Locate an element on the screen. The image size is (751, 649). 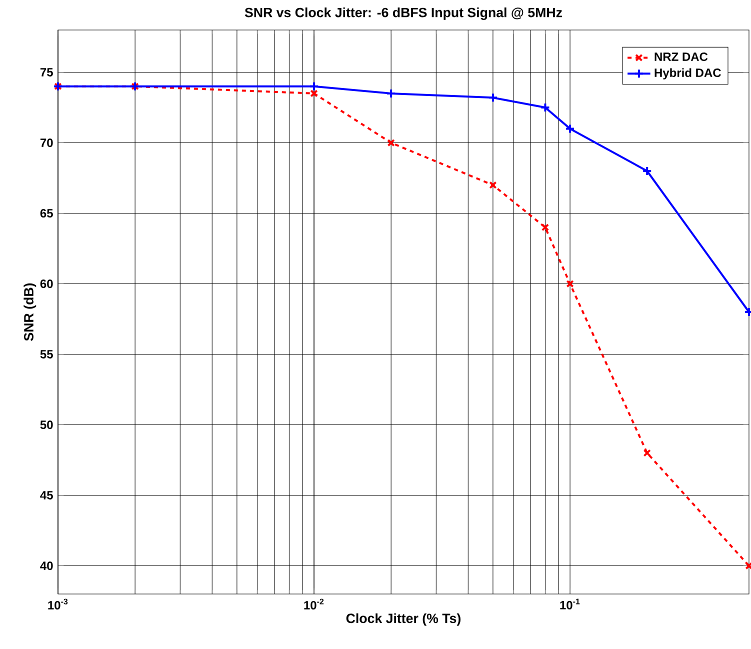
x-axis-title: Clock Jitter (% Ts) is located at coordinates (403, 619).